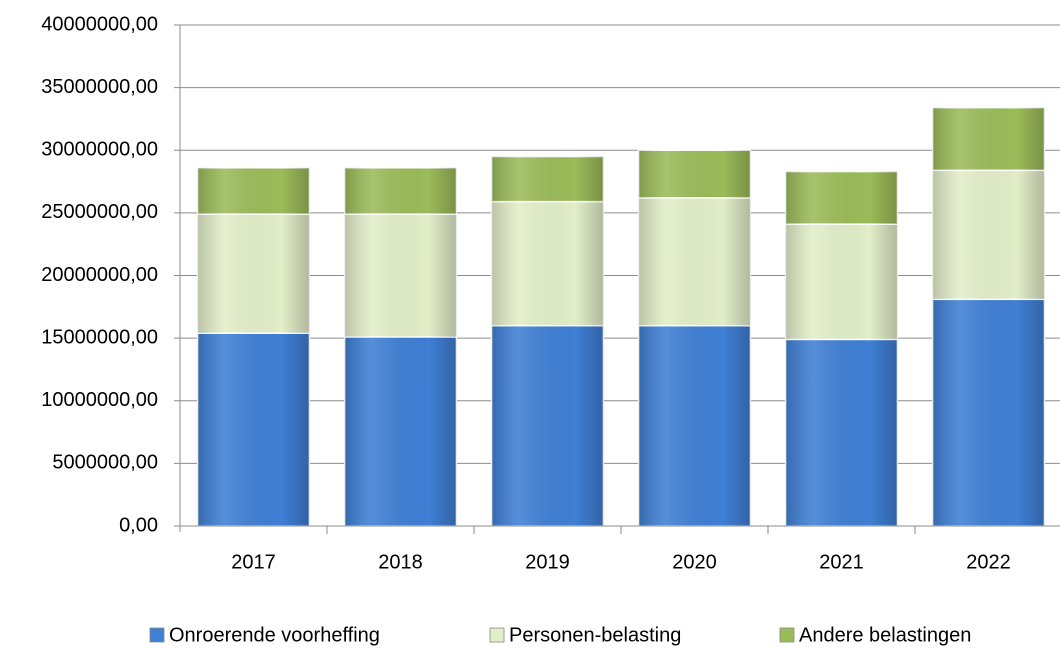 The height and width of the screenshot is (650, 1060). I want to click on legend-label: Andere belastingen, so click(885, 635).